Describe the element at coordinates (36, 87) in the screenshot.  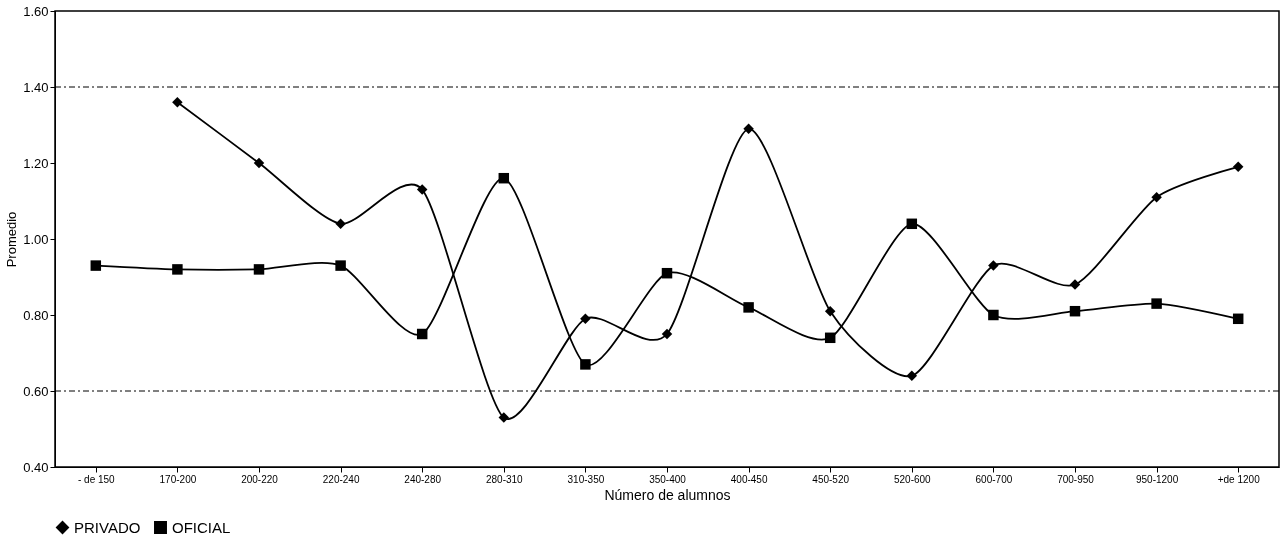
I see `y-tick-label: 1.40` at that location.